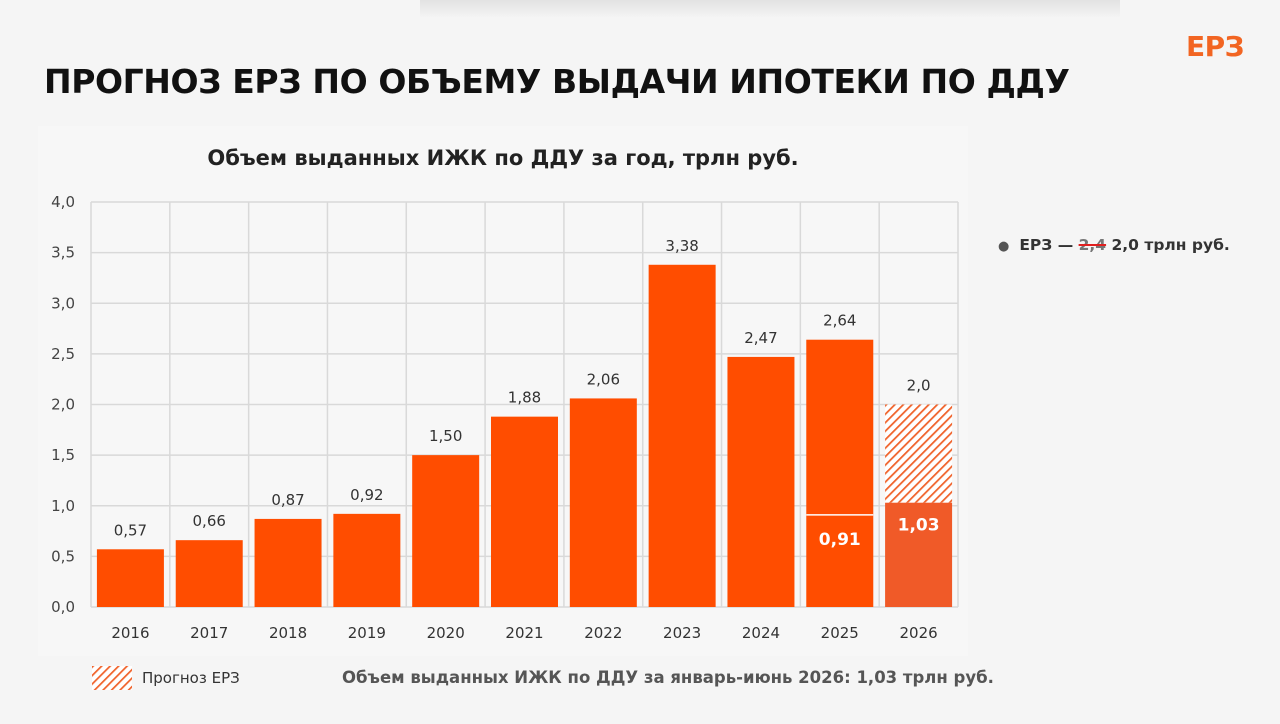  I want to click on y-tick-label: 0,5, so click(63, 556).